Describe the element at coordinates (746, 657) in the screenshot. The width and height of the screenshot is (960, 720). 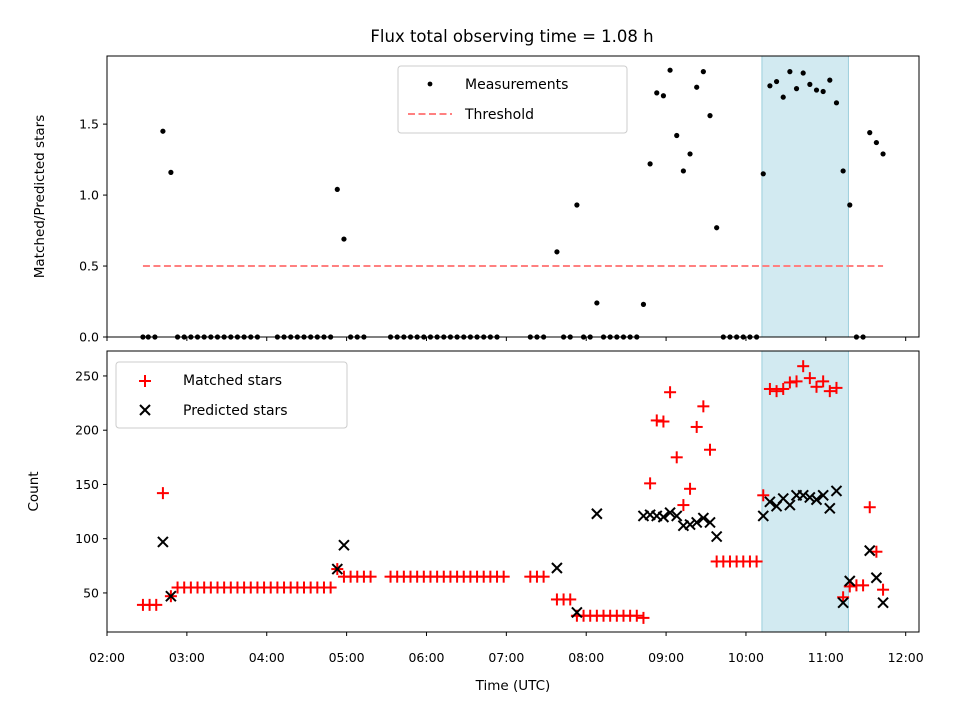
I see `x-tick-label: 10:00` at that location.